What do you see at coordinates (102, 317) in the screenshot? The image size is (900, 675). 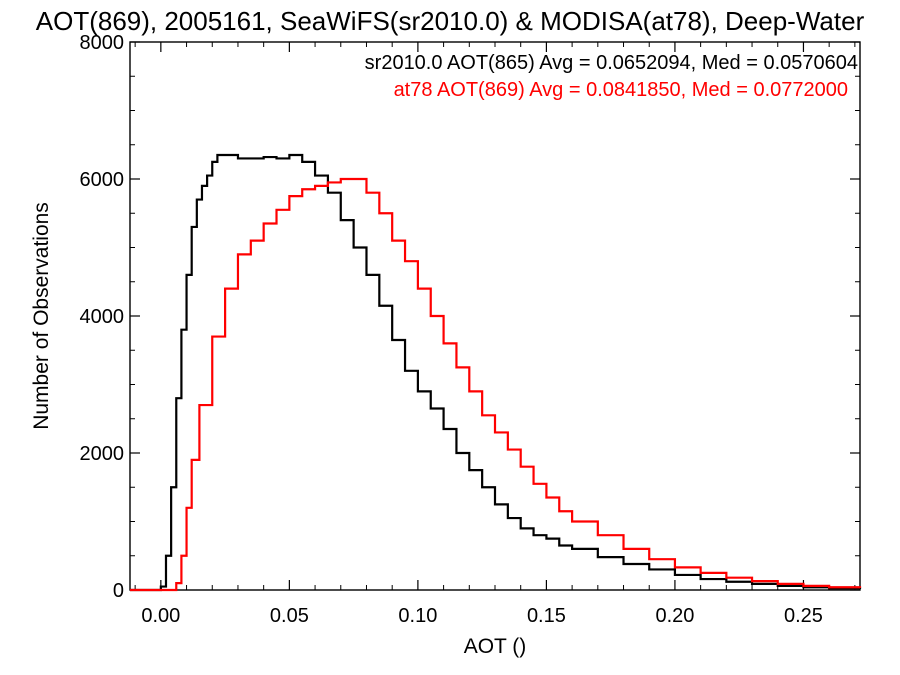 I see `y-tick-label: 4000` at bounding box center [102, 317].